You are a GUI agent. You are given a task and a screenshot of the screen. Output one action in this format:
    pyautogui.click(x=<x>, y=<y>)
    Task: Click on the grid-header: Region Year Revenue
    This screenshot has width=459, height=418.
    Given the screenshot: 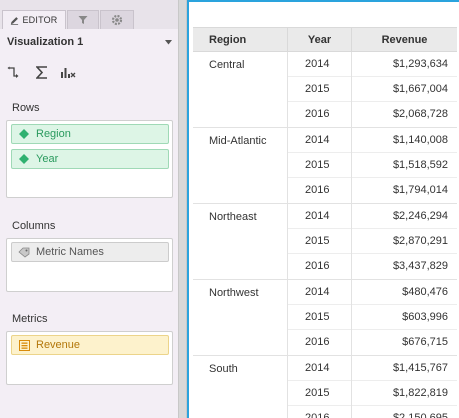 What is the action you would take?
    pyautogui.click(x=325, y=39)
    